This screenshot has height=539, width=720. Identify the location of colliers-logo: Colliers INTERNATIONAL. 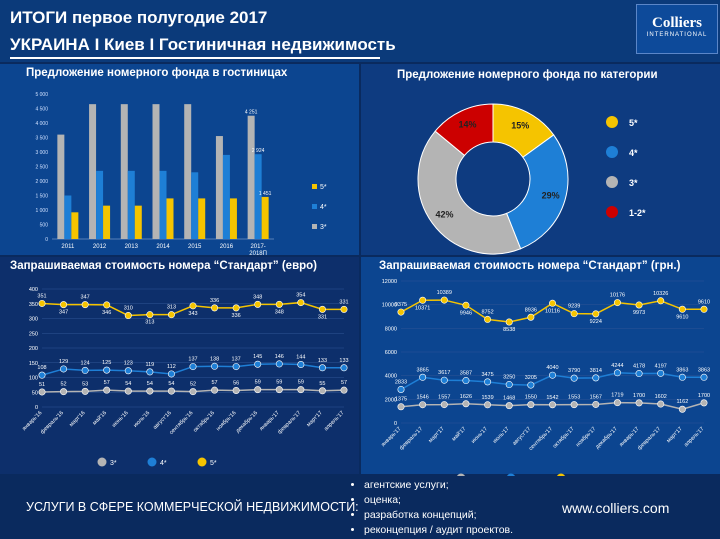
(677, 29).